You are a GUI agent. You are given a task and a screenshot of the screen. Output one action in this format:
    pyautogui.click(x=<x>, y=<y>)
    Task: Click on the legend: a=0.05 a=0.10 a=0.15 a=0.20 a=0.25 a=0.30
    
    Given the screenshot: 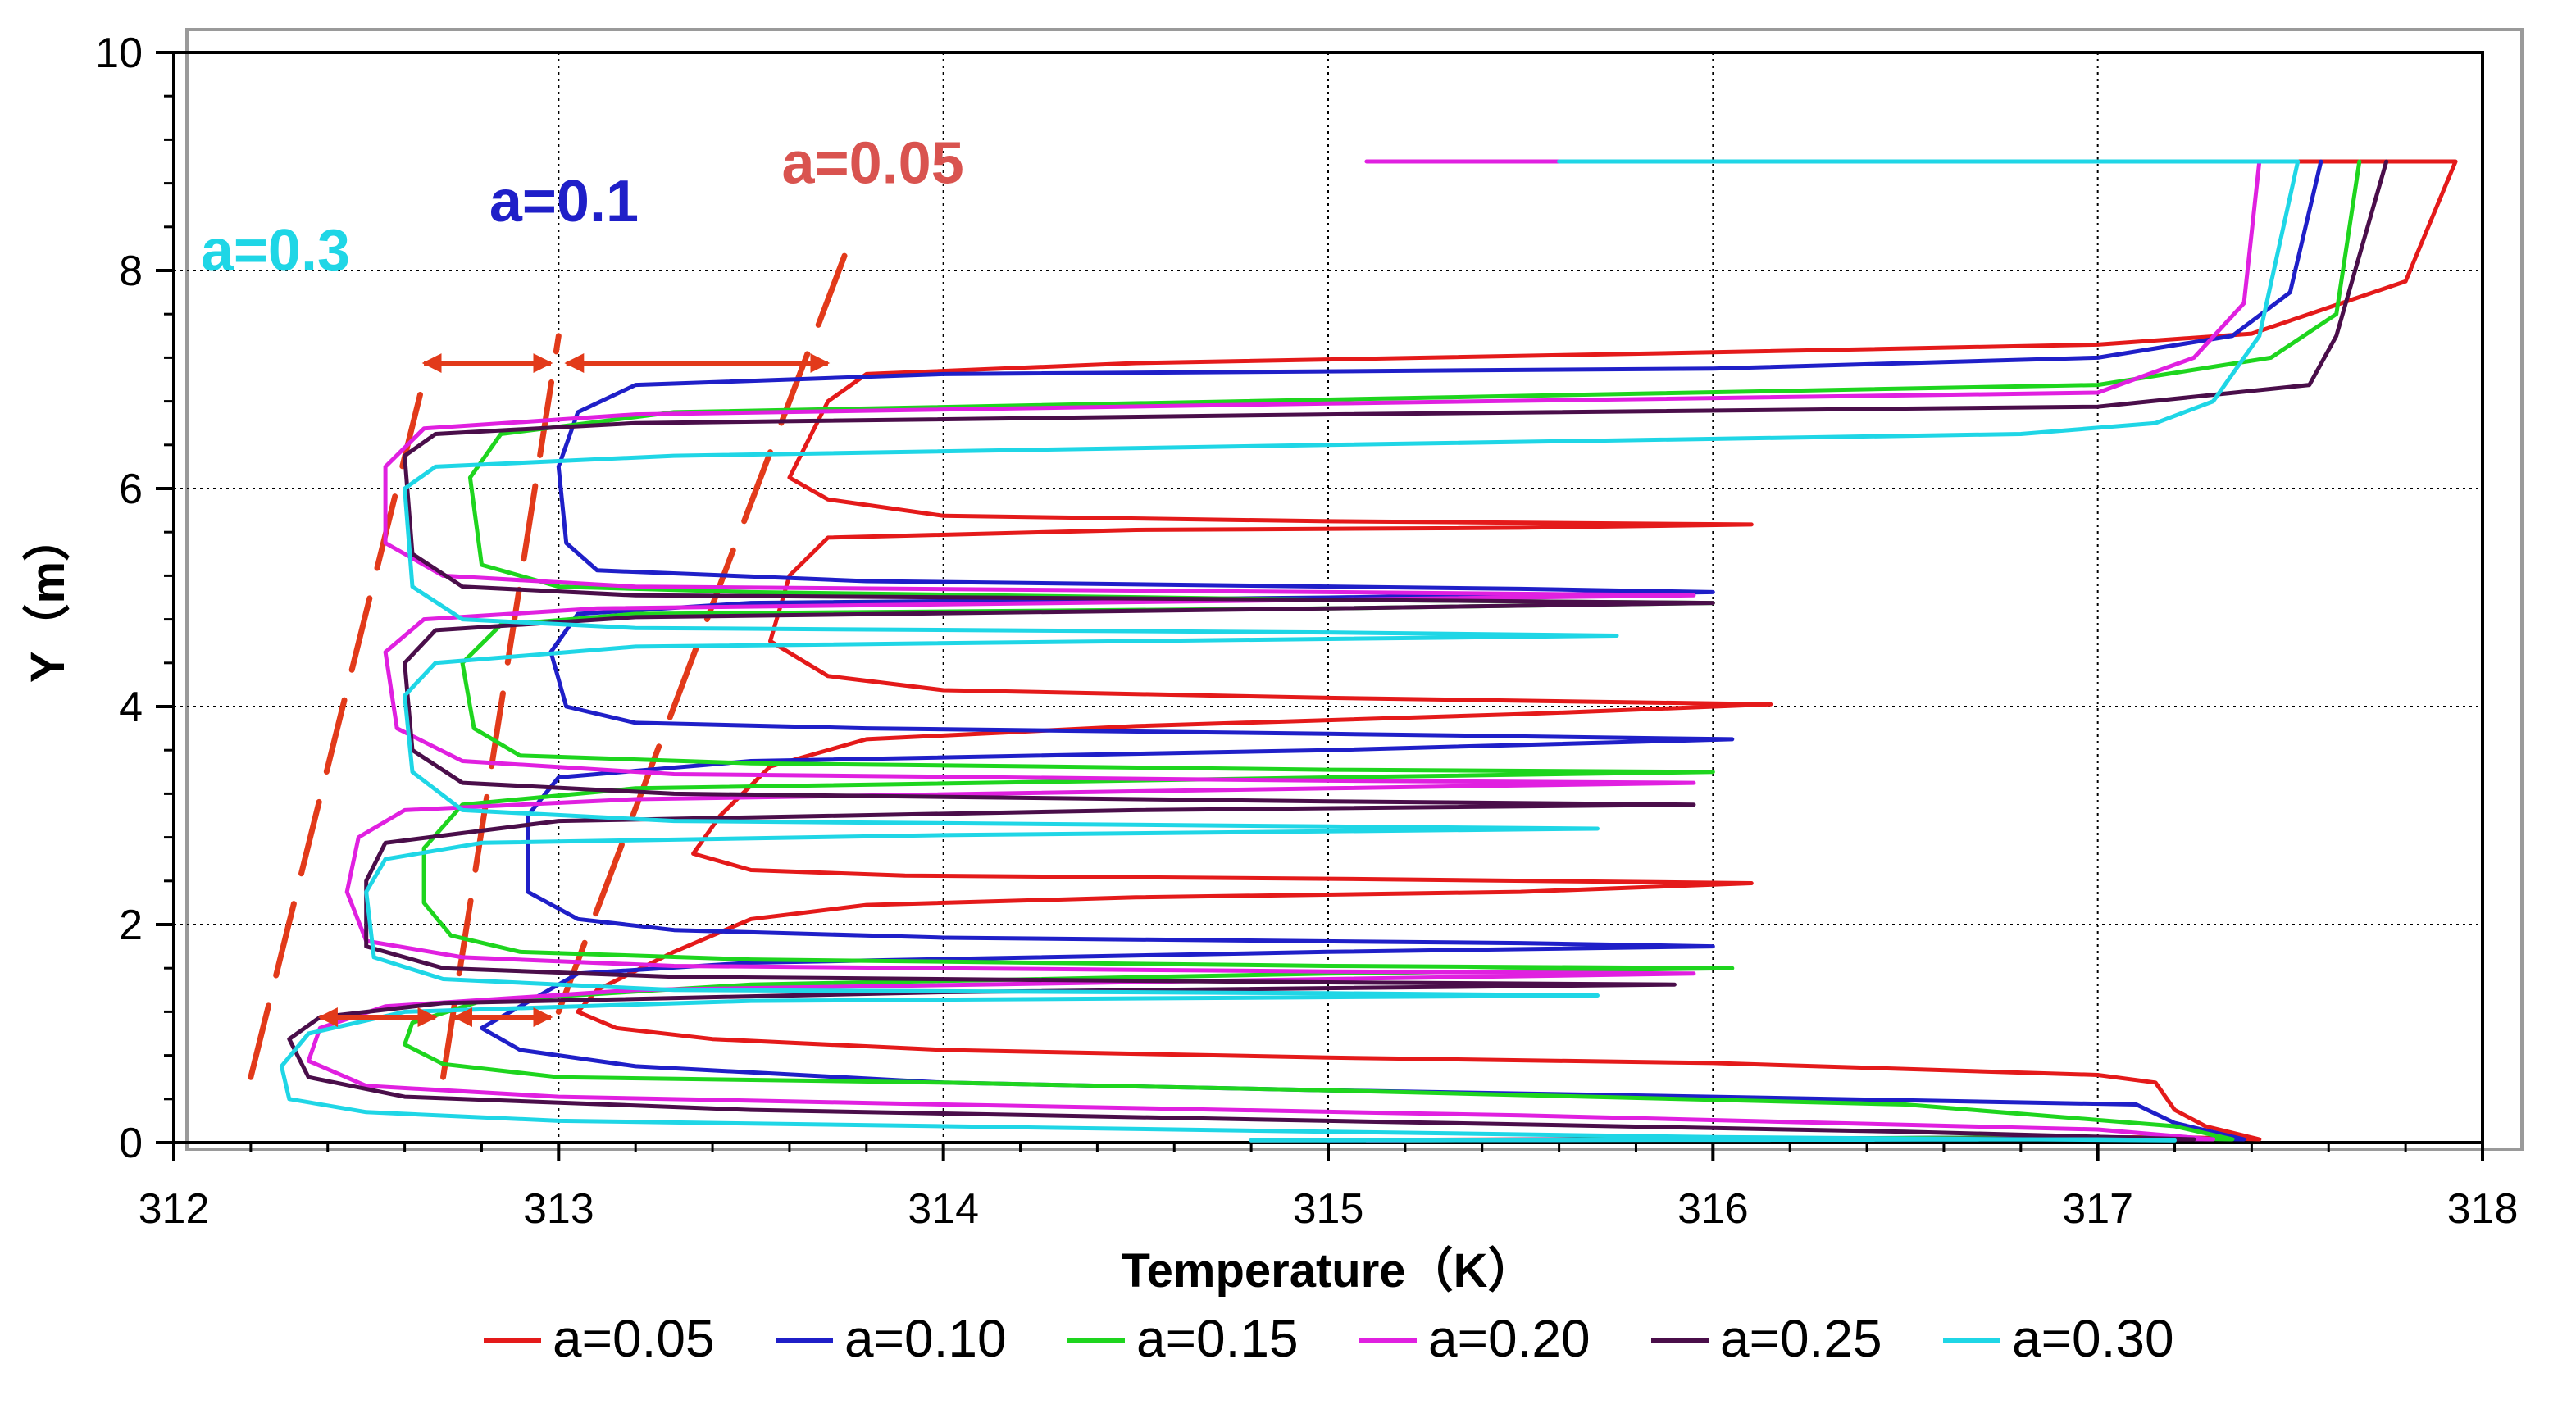 What is the action you would take?
    pyautogui.click(x=1329, y=1338)
    